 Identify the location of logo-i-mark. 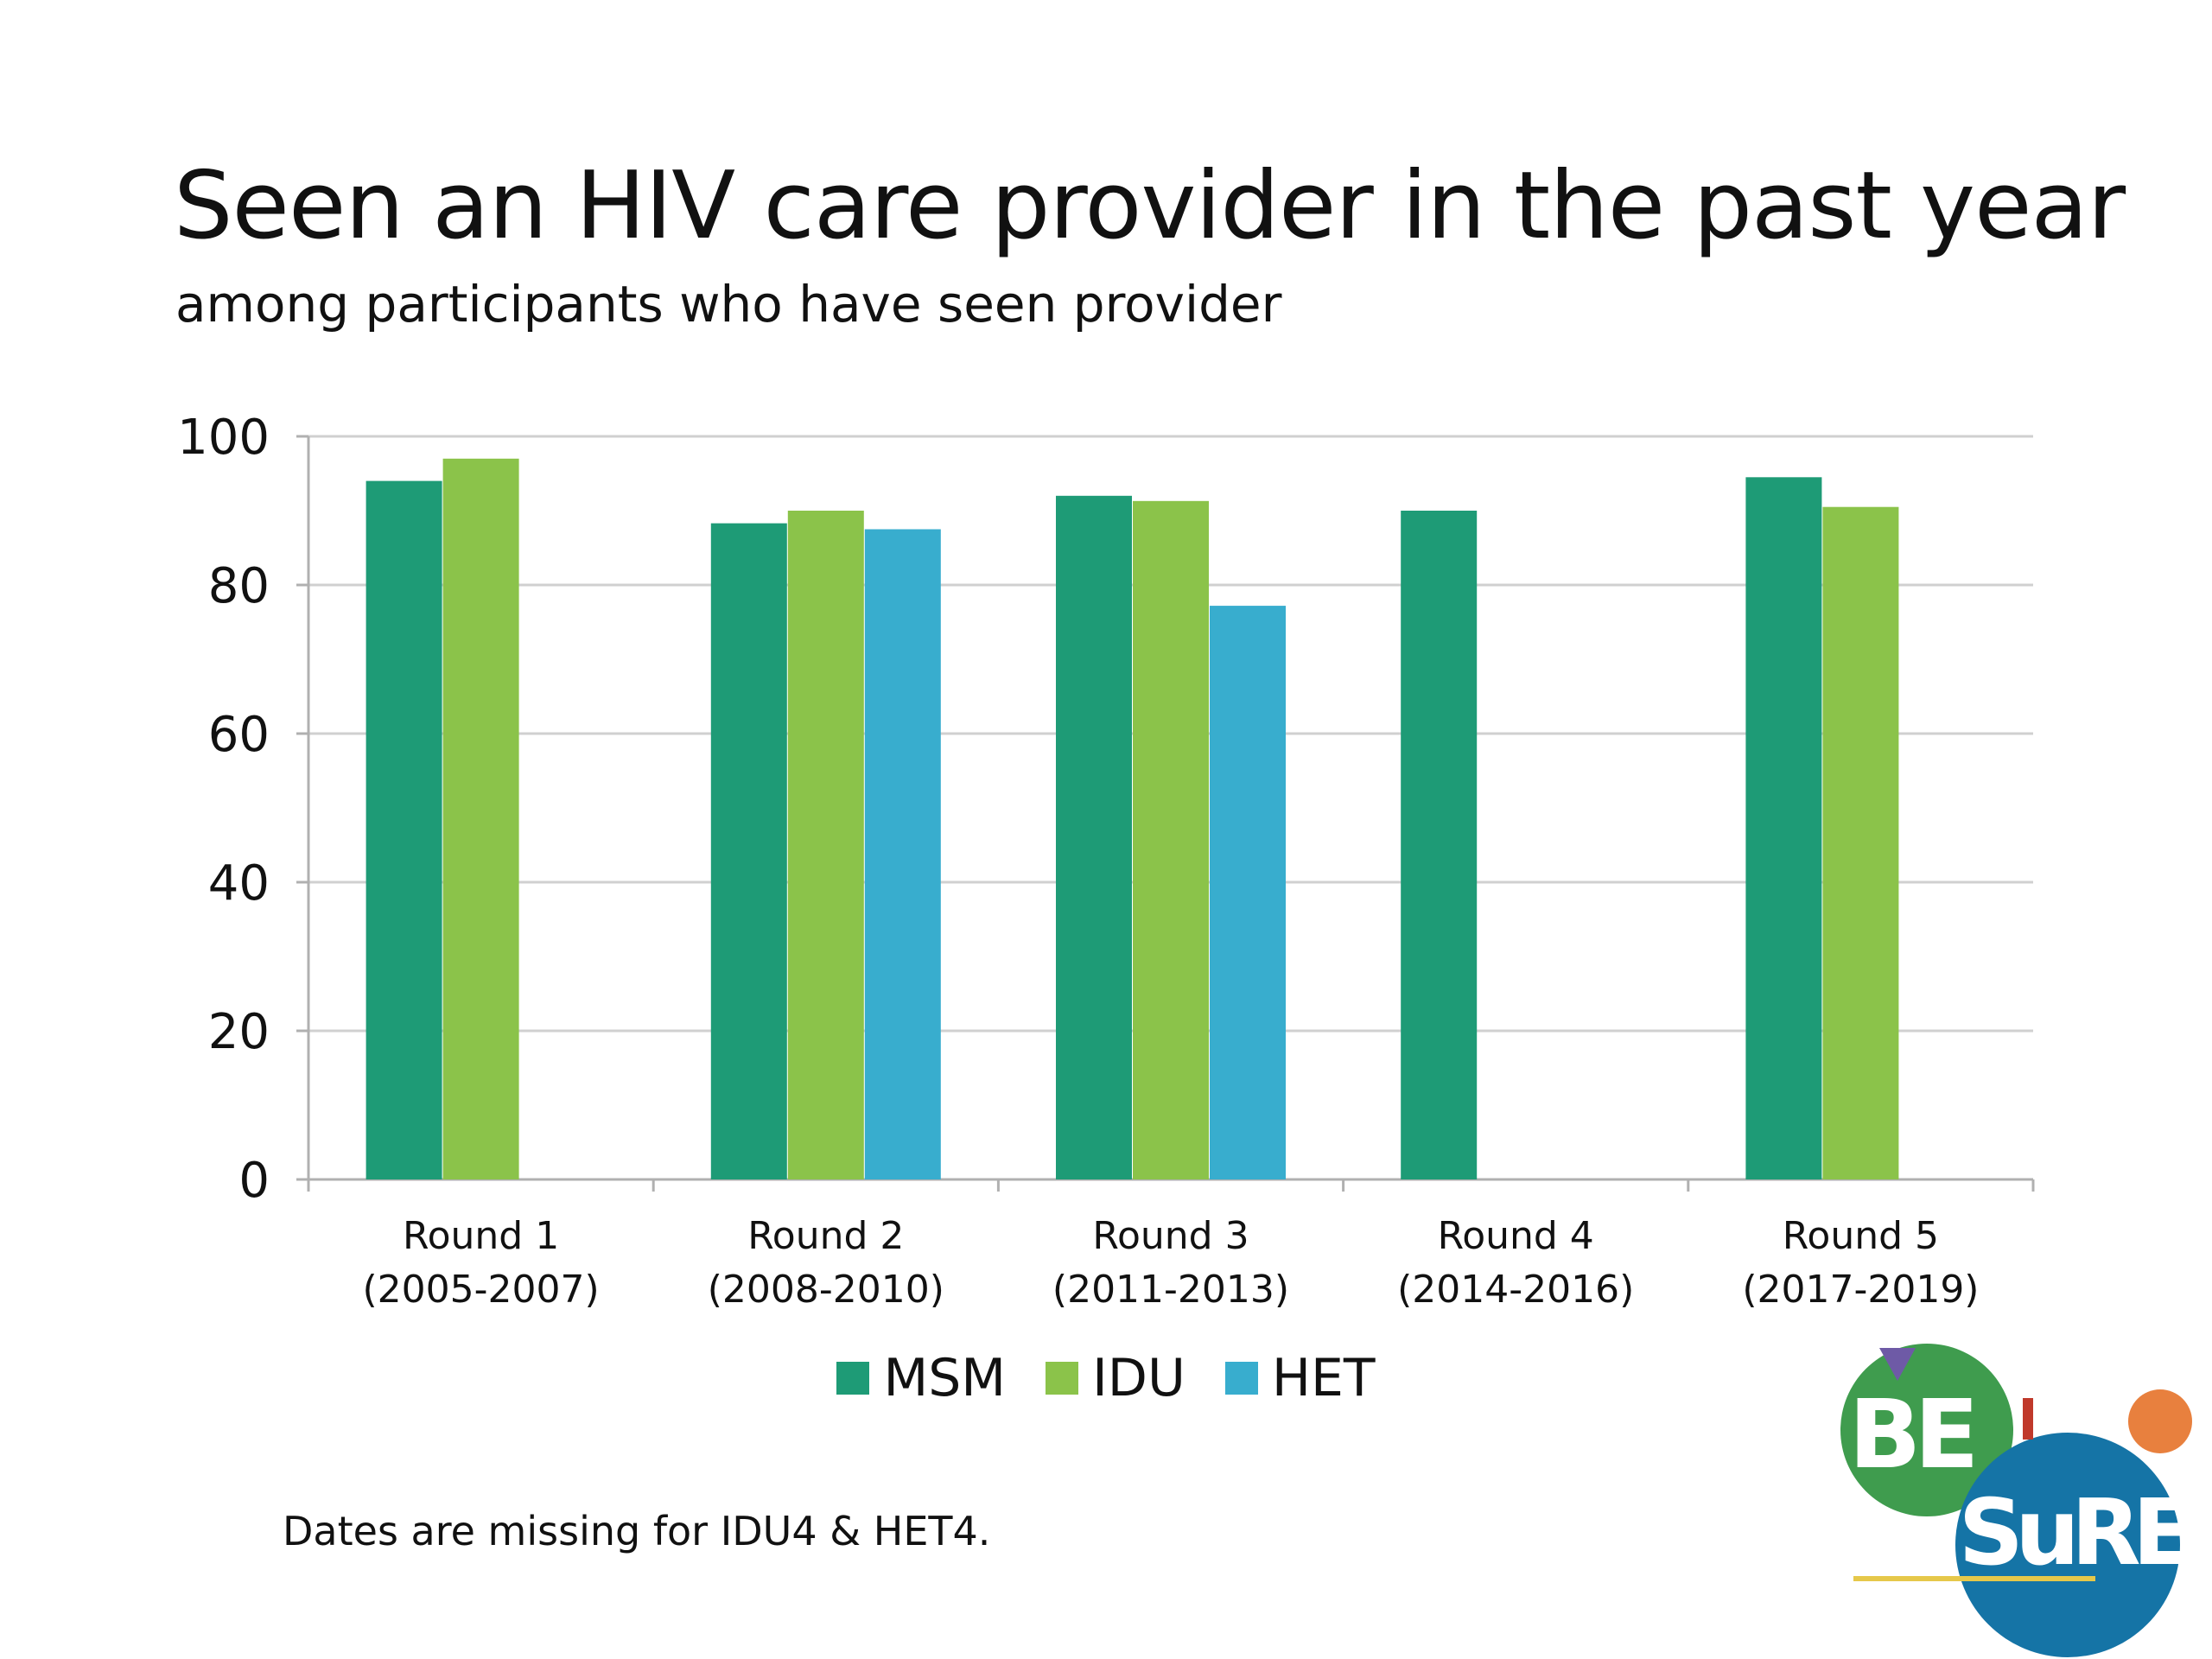
(2028, 1419).